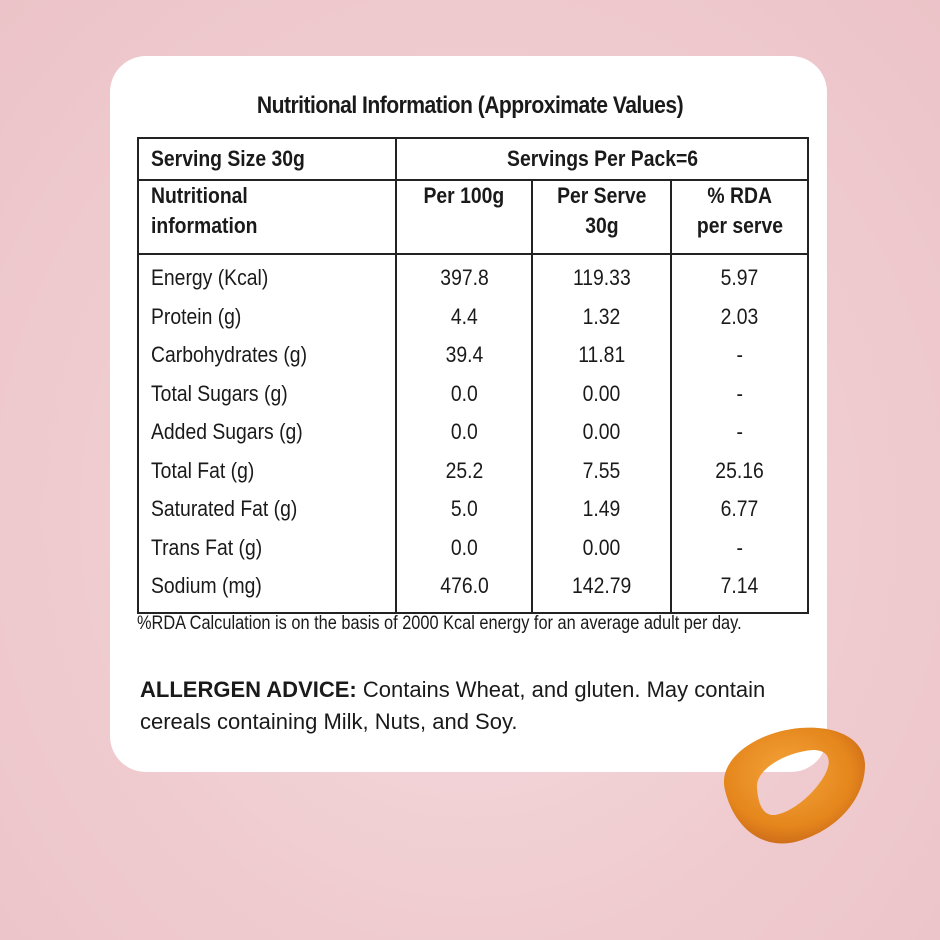 The width and height of the screenshot is (940, 940). What do you see at coordinates (267, 217) in the screenshot?
I see `col-header-nutrient: Nutritional information` at bounding box center [267, 217].